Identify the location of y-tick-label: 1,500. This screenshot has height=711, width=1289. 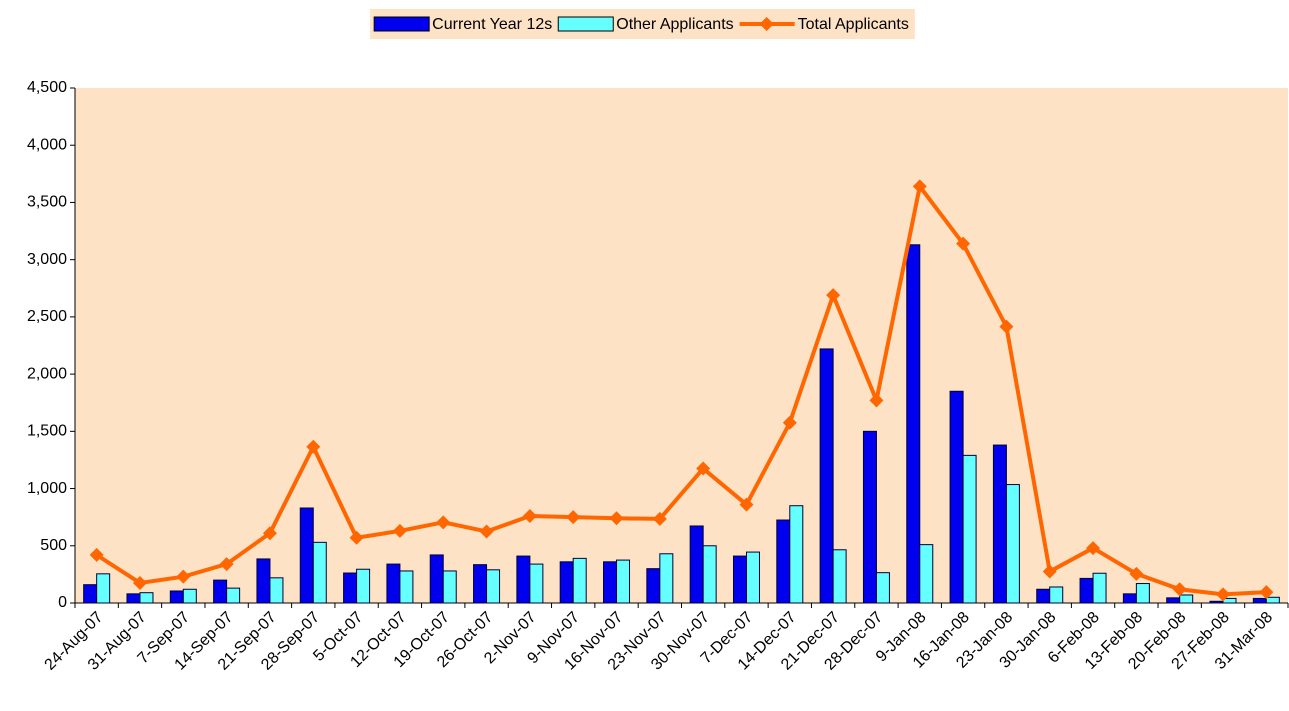
(47, 431).